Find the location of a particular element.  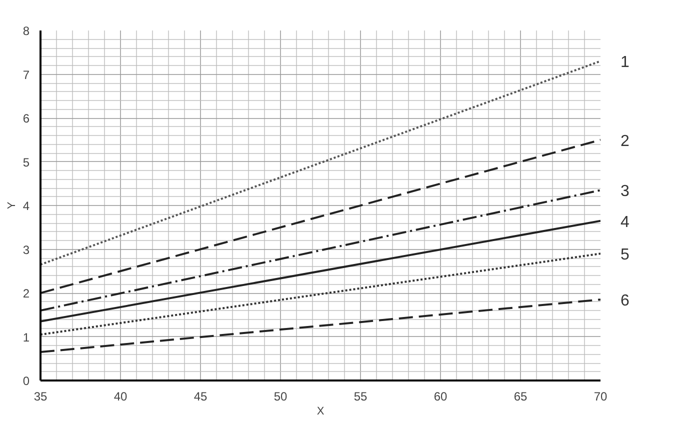

y-tick-label: 2 is located at coordinates (26, 293).